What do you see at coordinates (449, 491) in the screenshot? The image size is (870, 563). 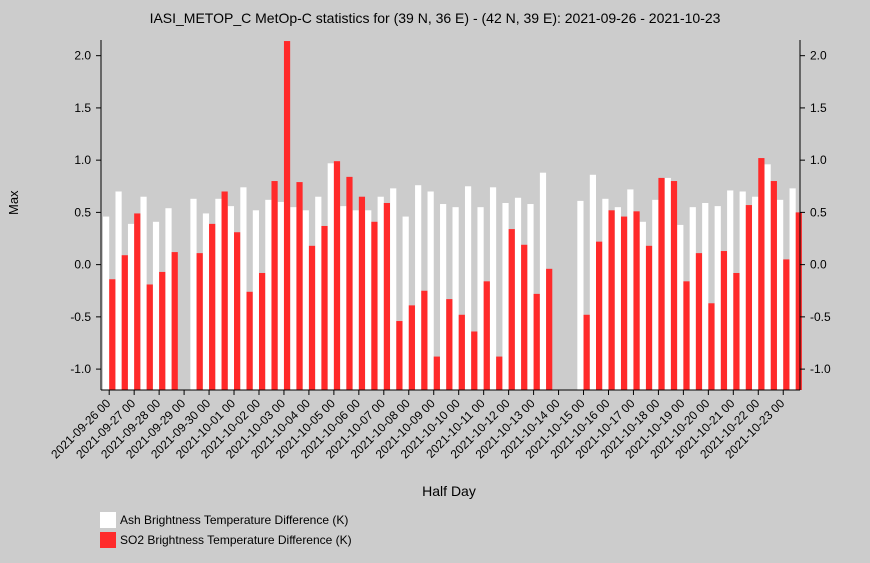 I see `x-axis-label: Half Day` at bounding box center [449, 491].